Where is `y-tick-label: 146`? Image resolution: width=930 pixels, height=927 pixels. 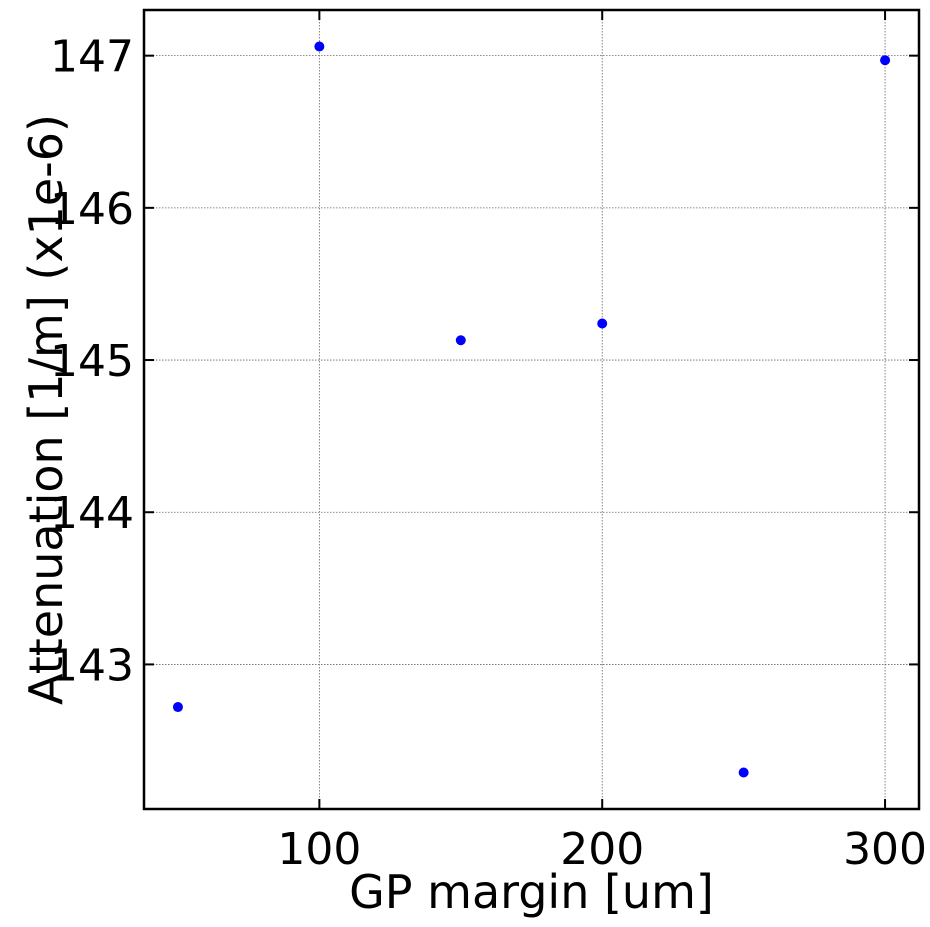 y-tick-label: 146 is located at coordinates (92, 209).